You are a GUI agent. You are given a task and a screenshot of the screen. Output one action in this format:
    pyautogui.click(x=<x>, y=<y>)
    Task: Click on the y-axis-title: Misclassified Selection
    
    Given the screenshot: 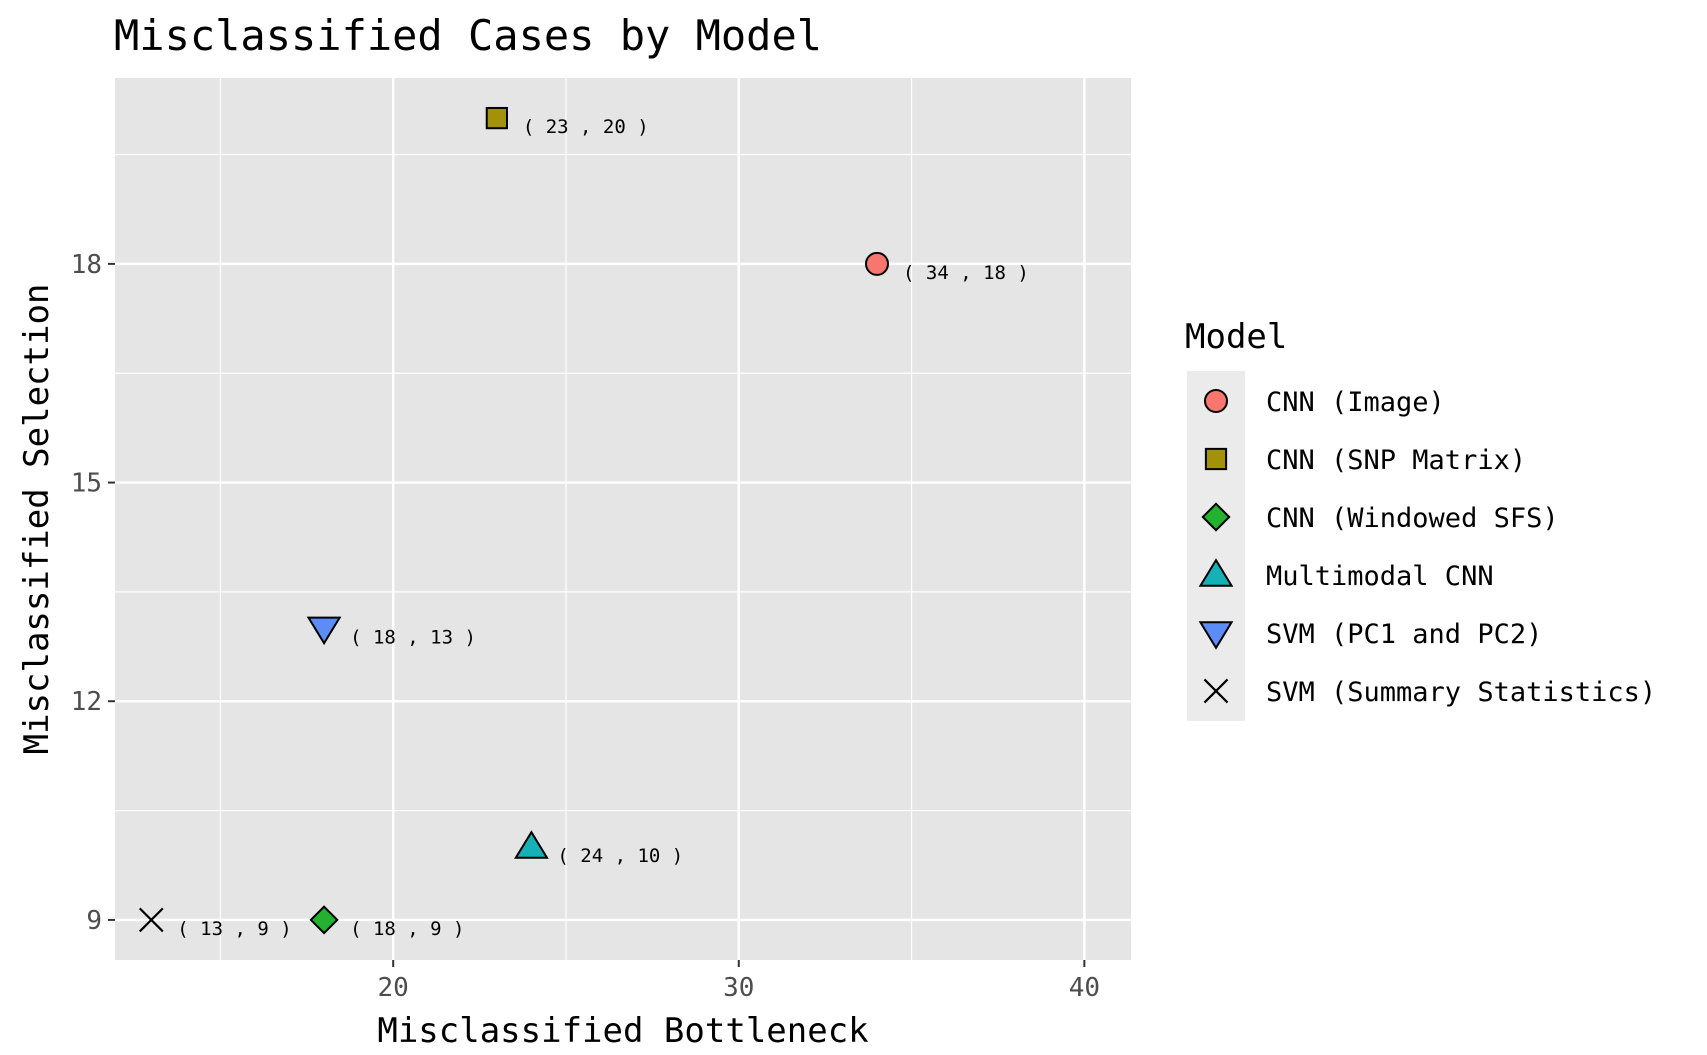 What is the action you would take?
    pyautogui.click(x=37, y=519)
    